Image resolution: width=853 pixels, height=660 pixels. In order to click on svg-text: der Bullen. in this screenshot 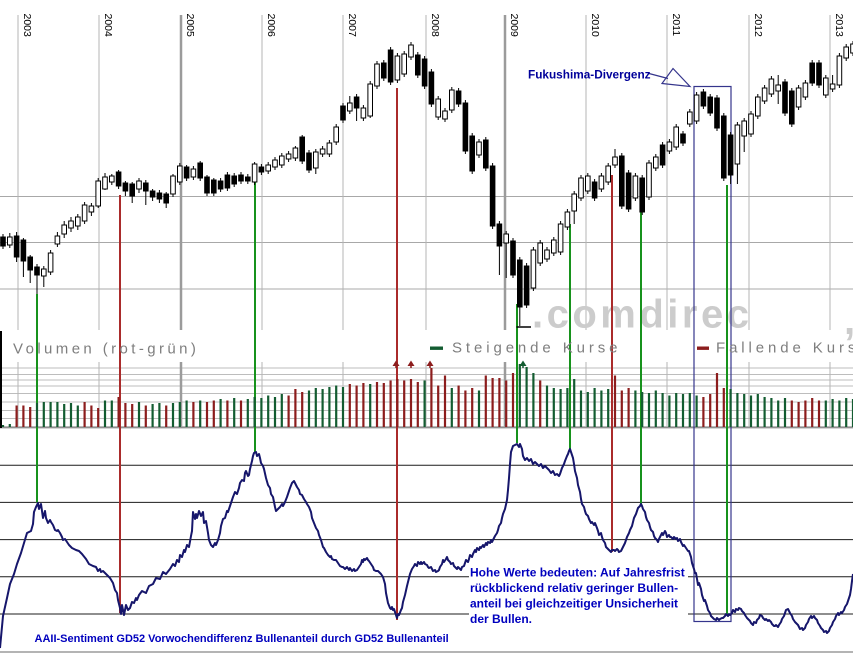, I will do `click(501, 619)`.